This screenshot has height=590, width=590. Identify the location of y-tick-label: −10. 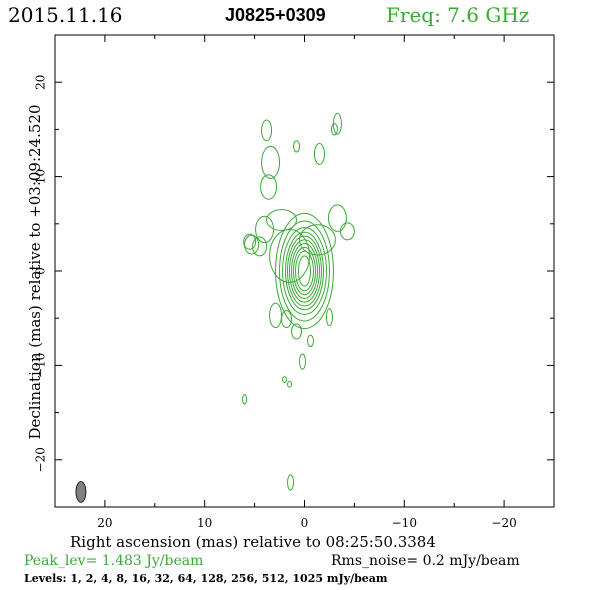
(41, 365).